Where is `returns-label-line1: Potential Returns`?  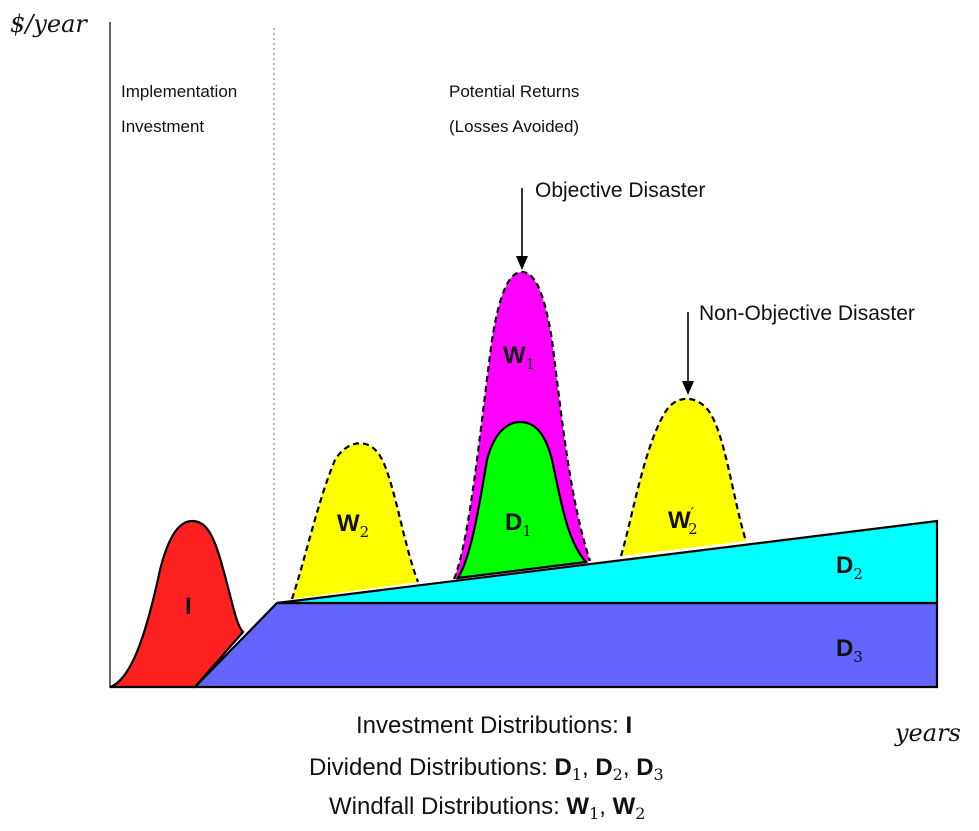 returns-label-line1: Potential Returns is located at coordinates (514, 91).